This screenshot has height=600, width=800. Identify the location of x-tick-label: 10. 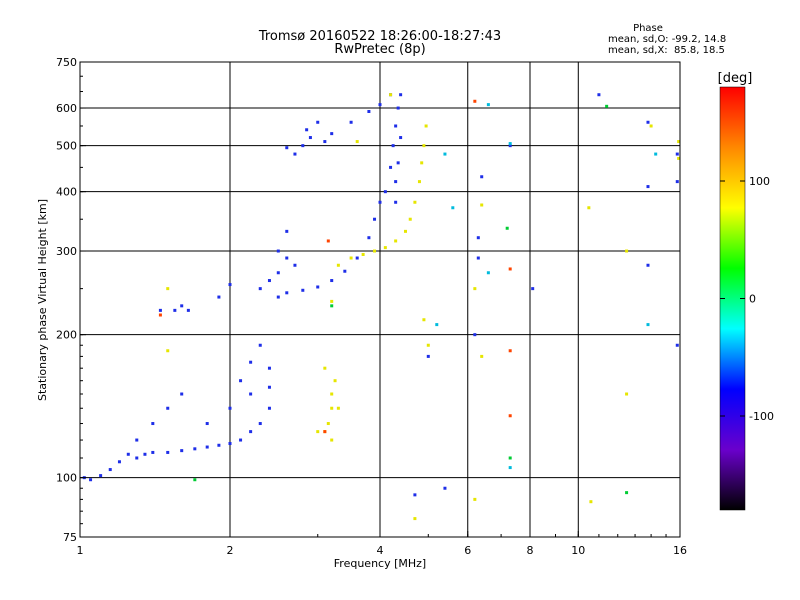
(578, 550).